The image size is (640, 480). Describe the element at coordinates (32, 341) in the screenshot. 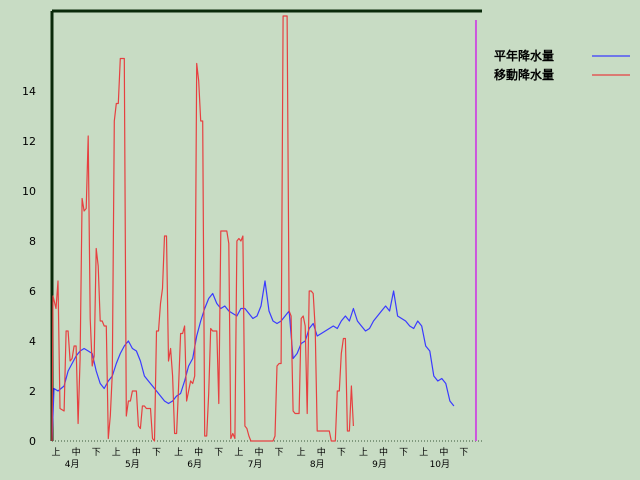

I see `y-tick-label: 4` at that location.